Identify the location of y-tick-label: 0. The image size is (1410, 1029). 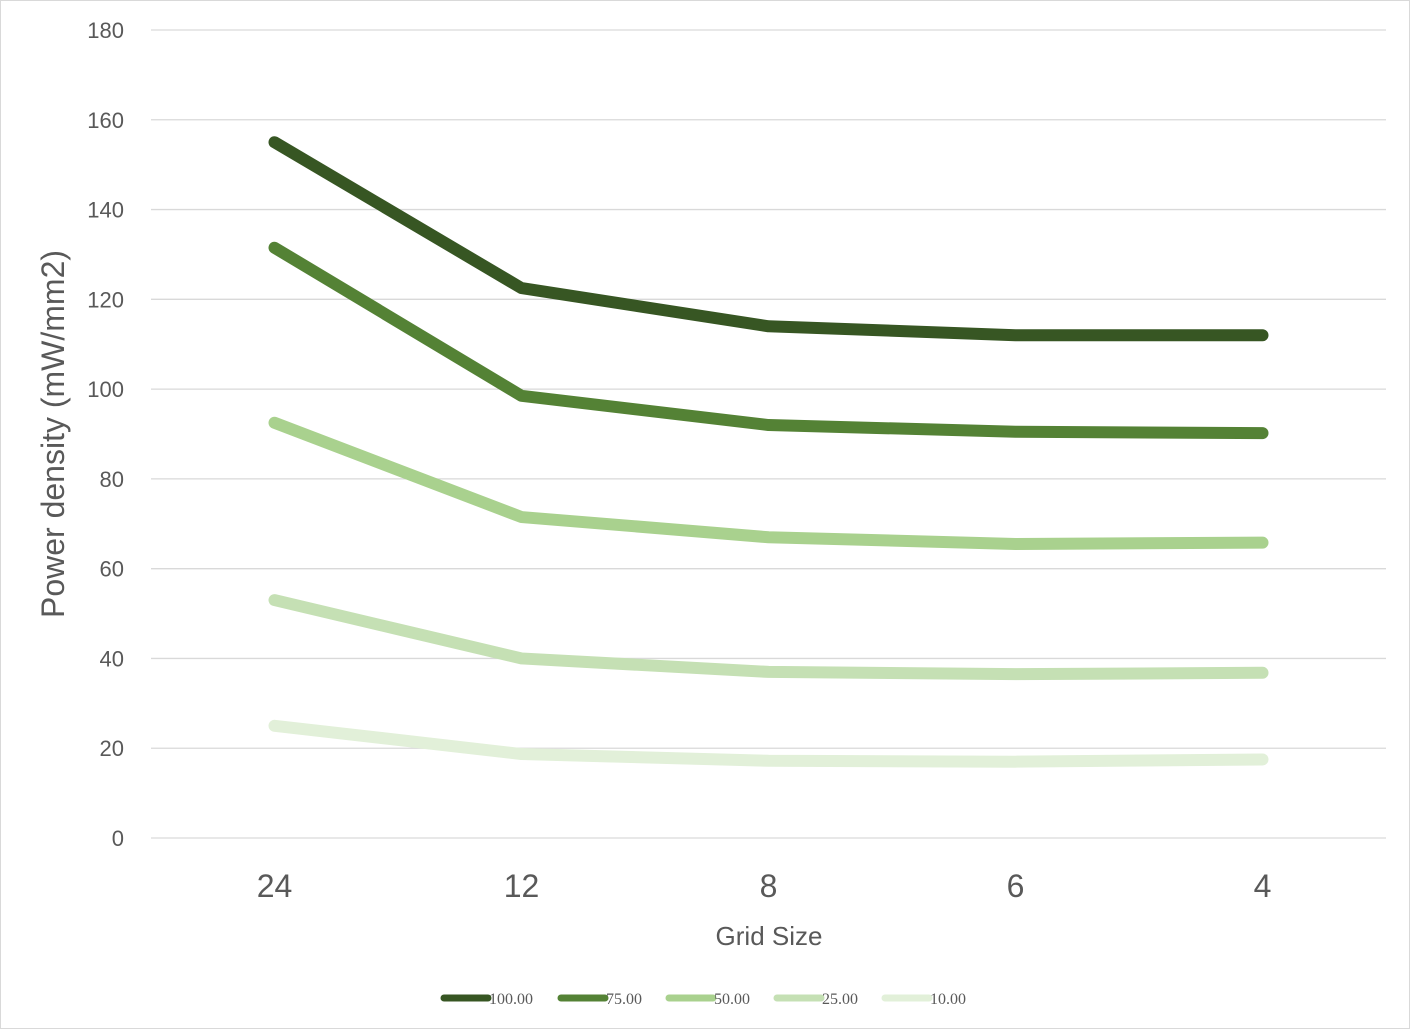
(118, 838).